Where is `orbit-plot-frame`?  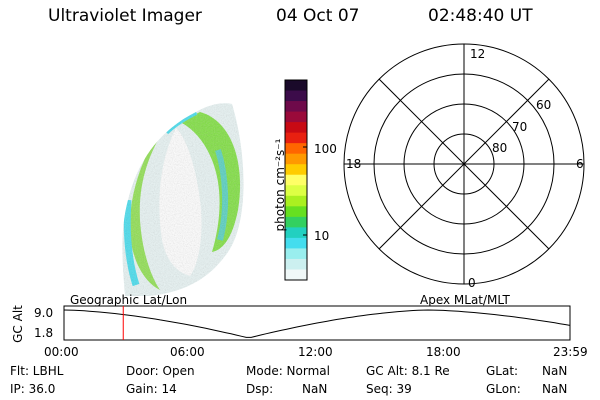
orbit-plot-frame is located at coordinates (317, 323).